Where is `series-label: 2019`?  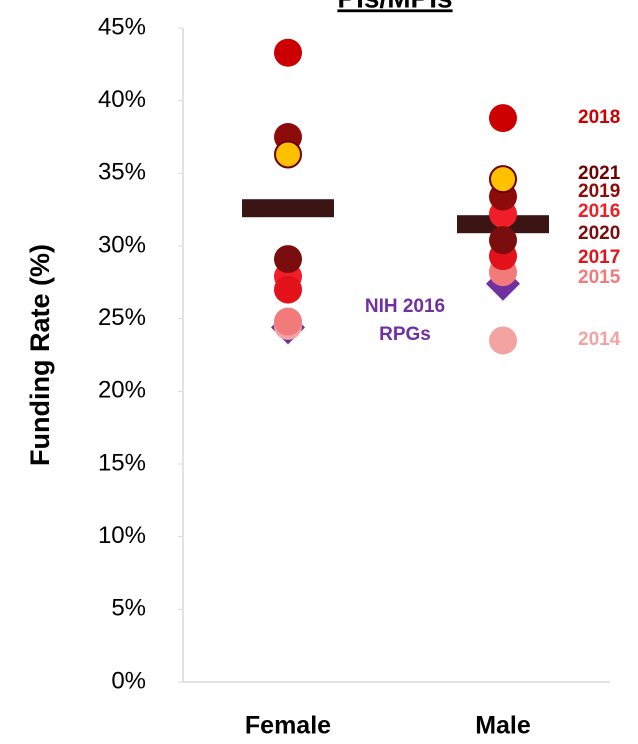
series-label: 2019 is located at coordinates (599, 191).